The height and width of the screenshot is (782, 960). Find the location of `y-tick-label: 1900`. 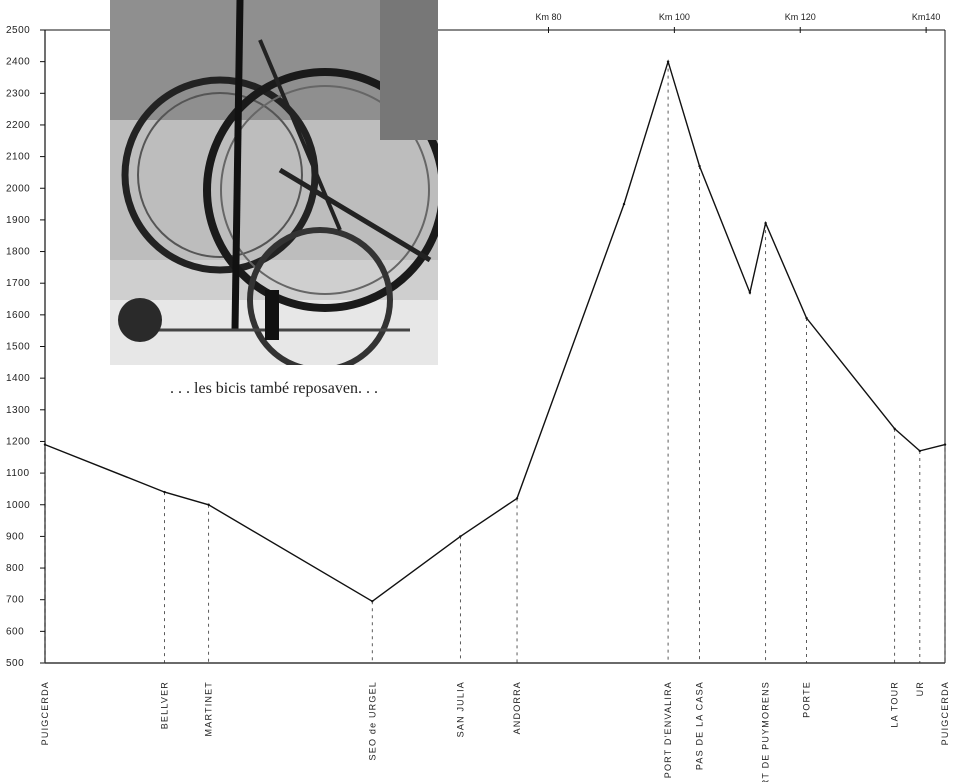

y-tick-label: 1900 is located at coordinates (18, 220).